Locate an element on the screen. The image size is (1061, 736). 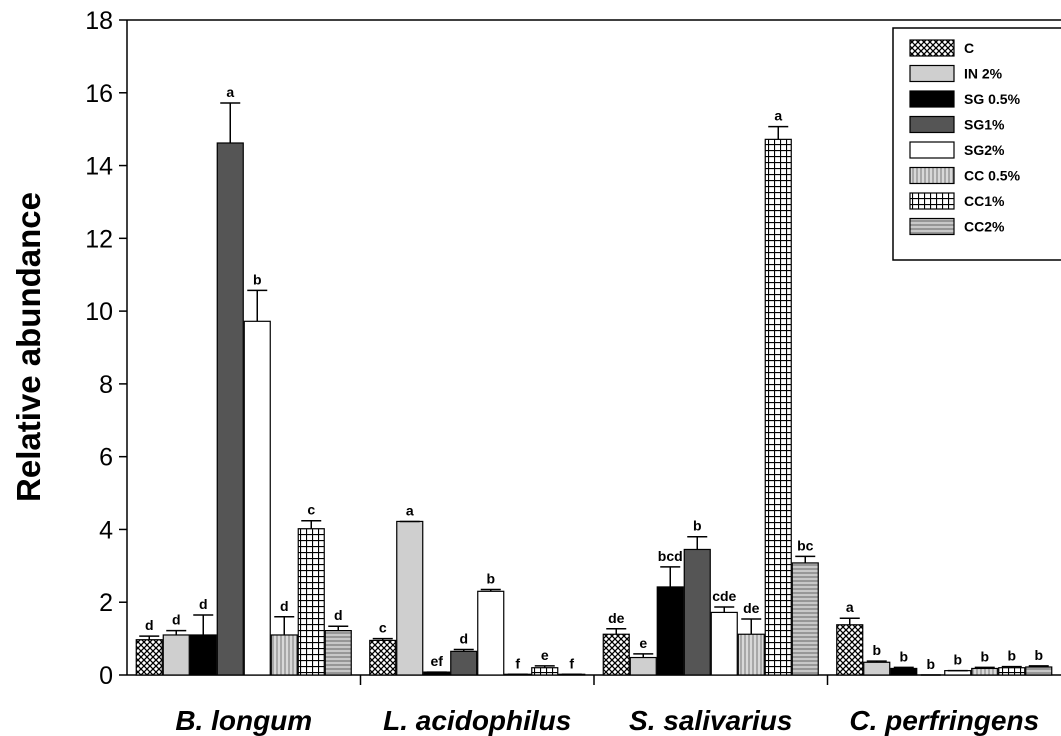
legend-label: CC2% is located at coordinates (984, 227).